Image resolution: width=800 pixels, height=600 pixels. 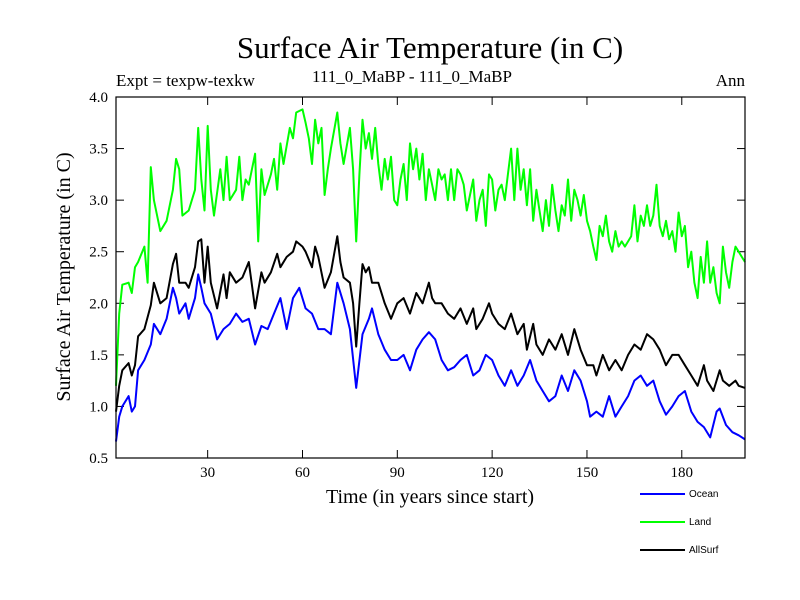 I want to click on x-tick-label: 150, so click(x=587, y=473).